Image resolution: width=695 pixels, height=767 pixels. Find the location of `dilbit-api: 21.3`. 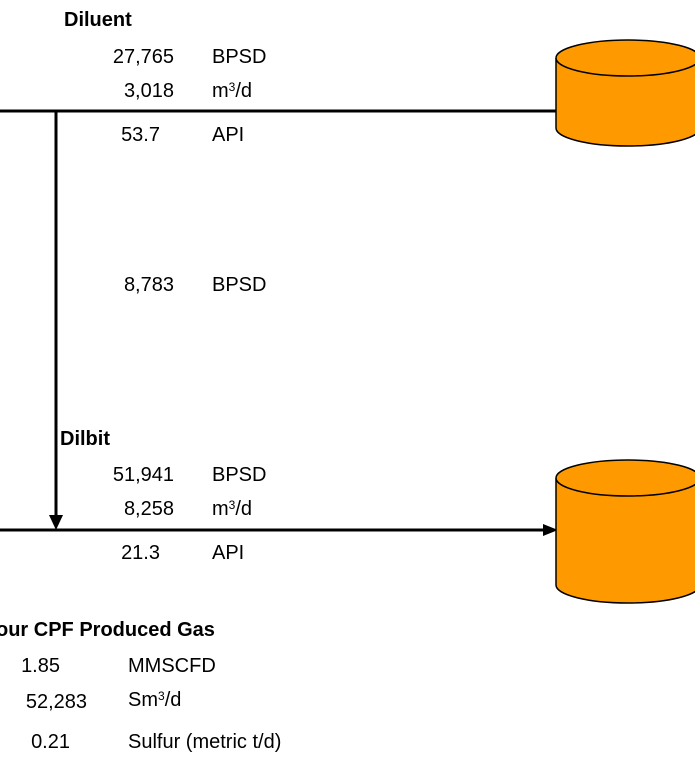

dilbit-api: 21.3 is located at coordinates (140, 553).